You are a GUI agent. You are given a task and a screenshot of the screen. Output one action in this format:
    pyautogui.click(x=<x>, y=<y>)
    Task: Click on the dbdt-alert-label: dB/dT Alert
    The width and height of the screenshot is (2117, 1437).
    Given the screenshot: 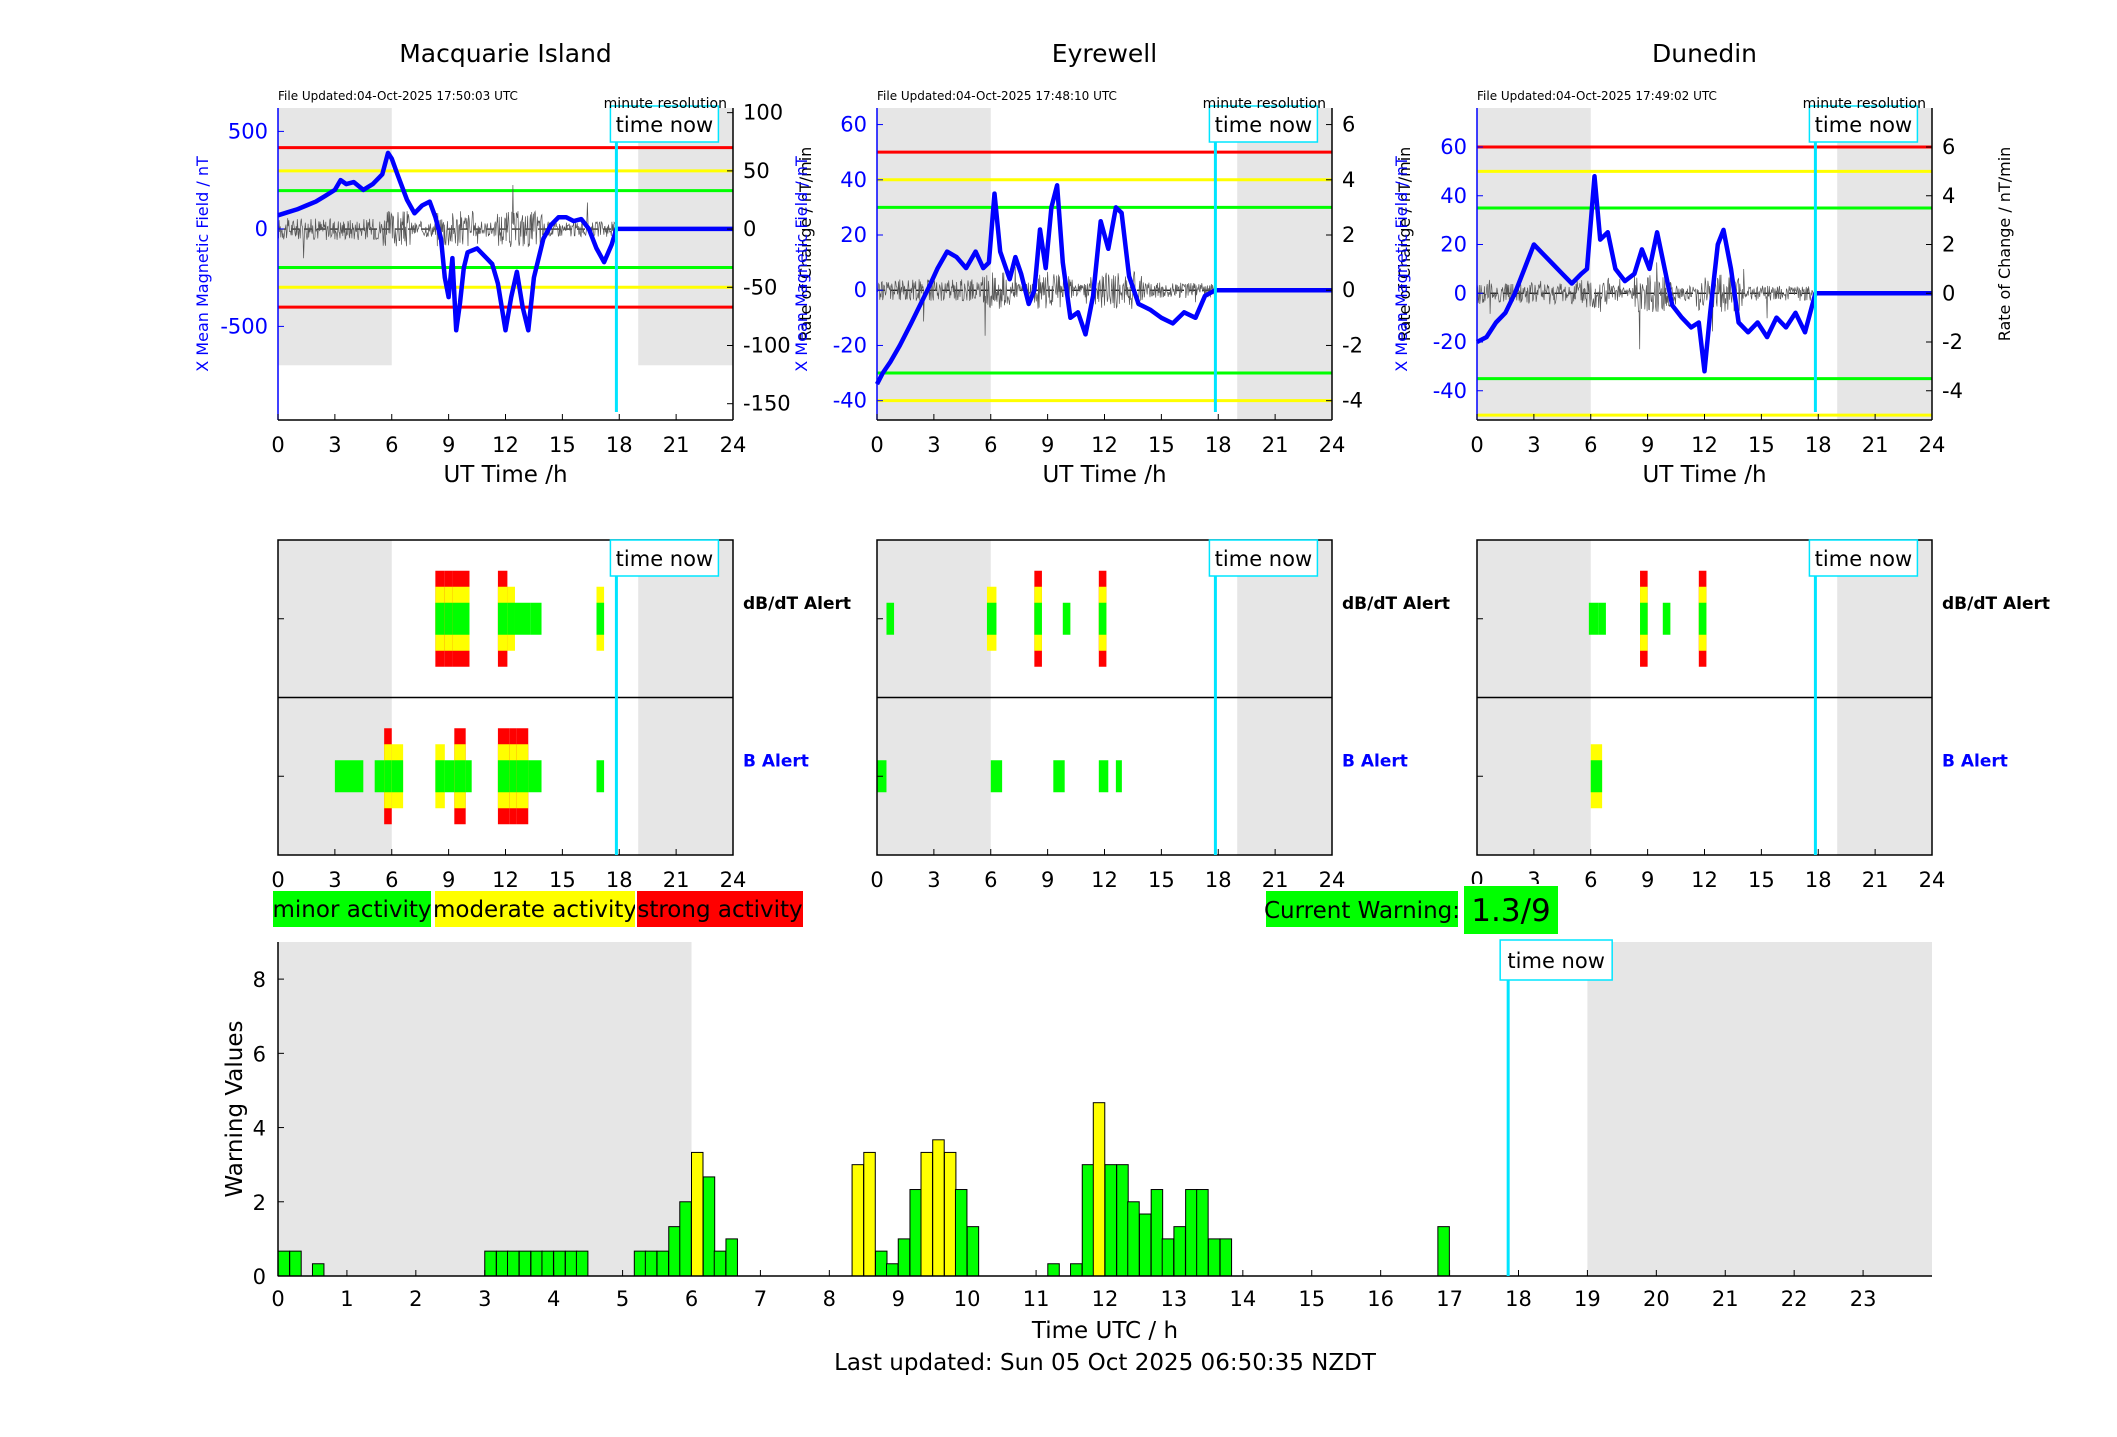 What is the action you would take?
    pyautogui.click(x=1996, y=604)
    